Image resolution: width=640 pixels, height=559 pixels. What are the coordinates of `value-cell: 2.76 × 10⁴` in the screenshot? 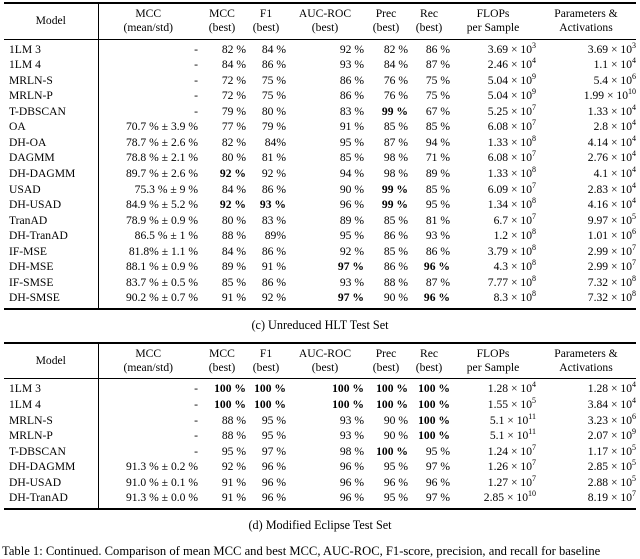 It's located at (611, 157).